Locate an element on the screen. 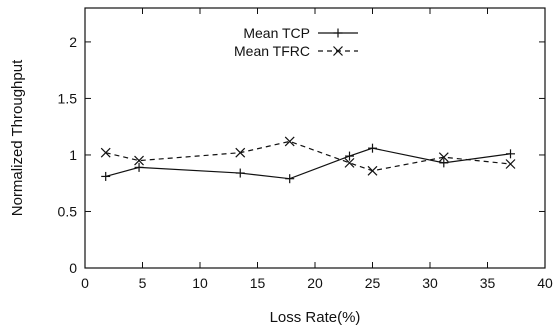 This screenshot has height=329, width=559. legend: Mean TCP Mean TFRC is located at coordinates (296, 42).